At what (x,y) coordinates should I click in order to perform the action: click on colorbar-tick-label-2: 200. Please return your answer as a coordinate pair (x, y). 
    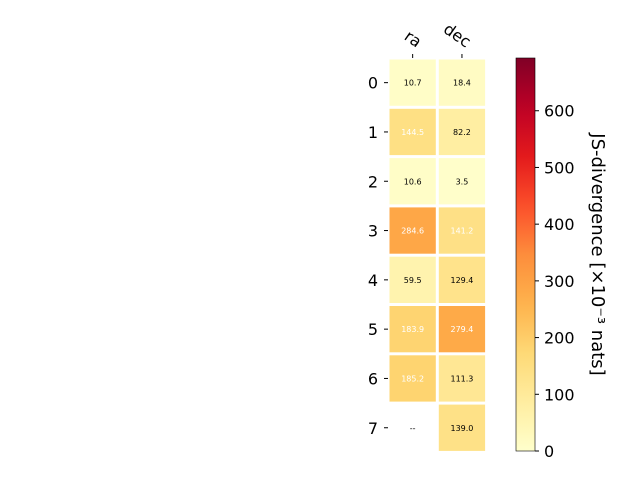
    Looking at the image, I should click on (559, 338).